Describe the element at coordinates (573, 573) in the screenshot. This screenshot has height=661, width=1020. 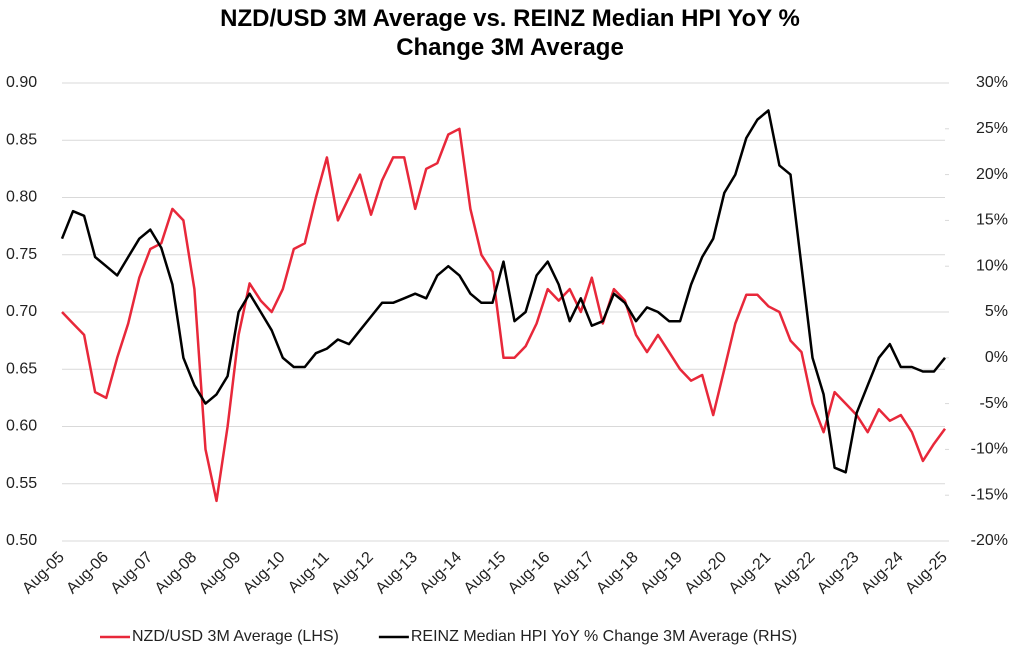
I see `x-tick-label: Aug-17` at that location.